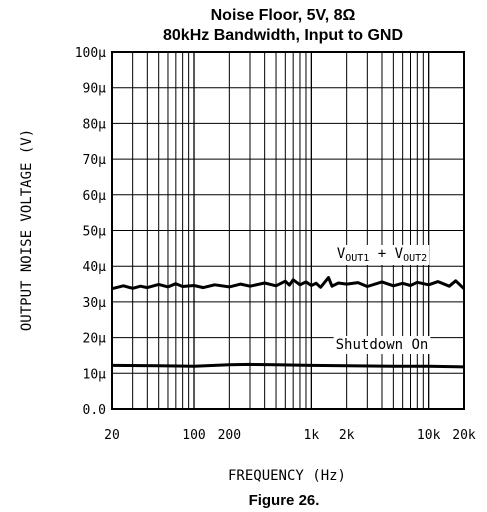 The height and width of the screenshot is (512, 487). I want to click on y-tick-label: 70µ, so click(95, 160).